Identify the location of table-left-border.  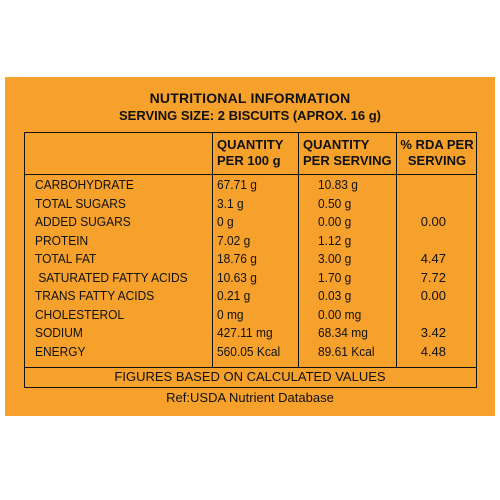
(24, 260).